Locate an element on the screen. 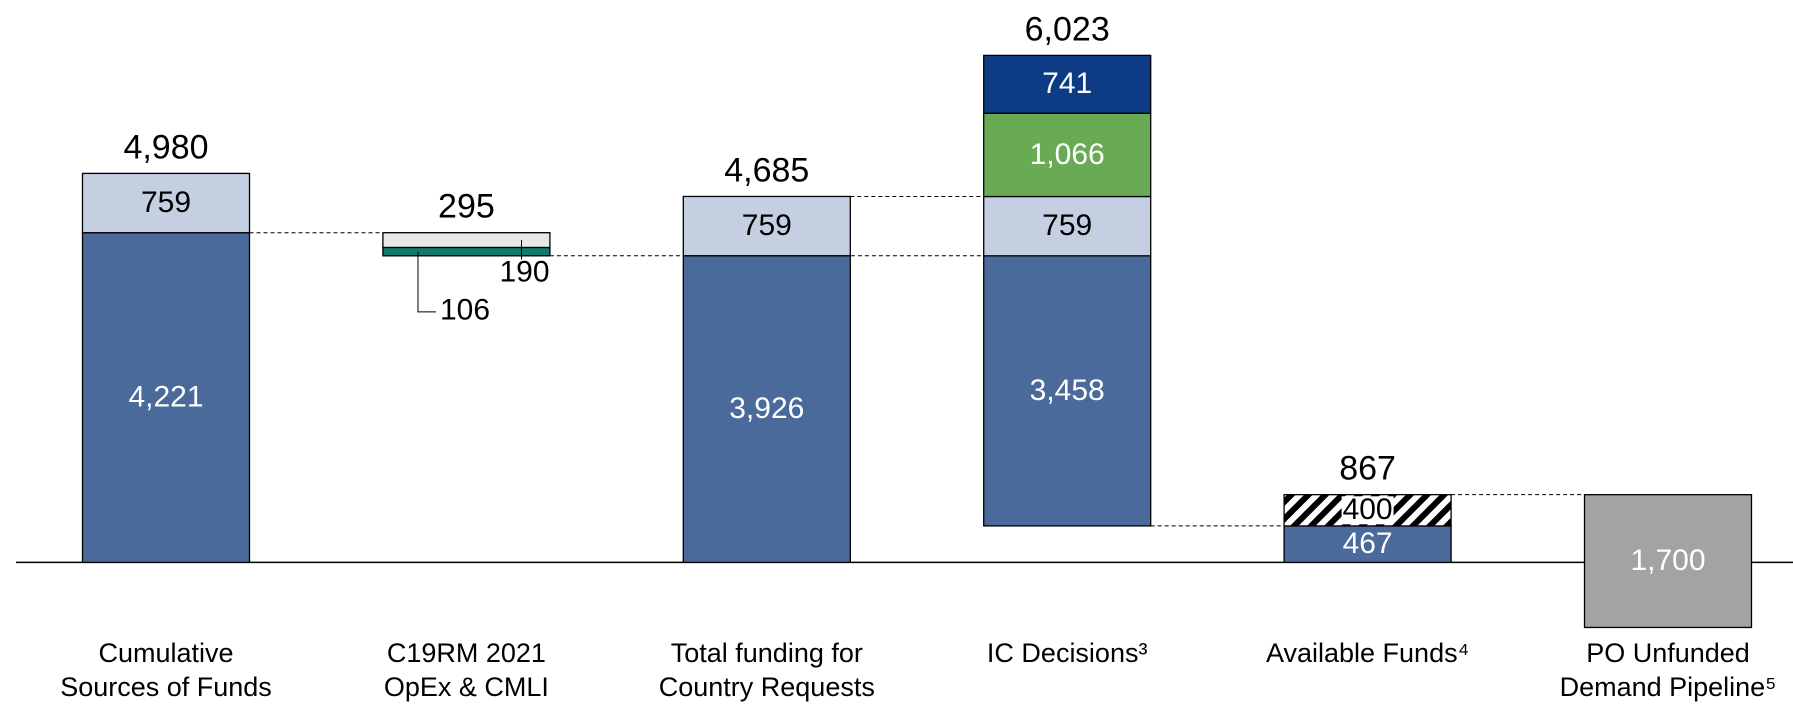 Image resolution: width=1793 pixels, height=704 pixels. category-label: Demand Pipeline⁵ is located at coordinates (1668, 687).